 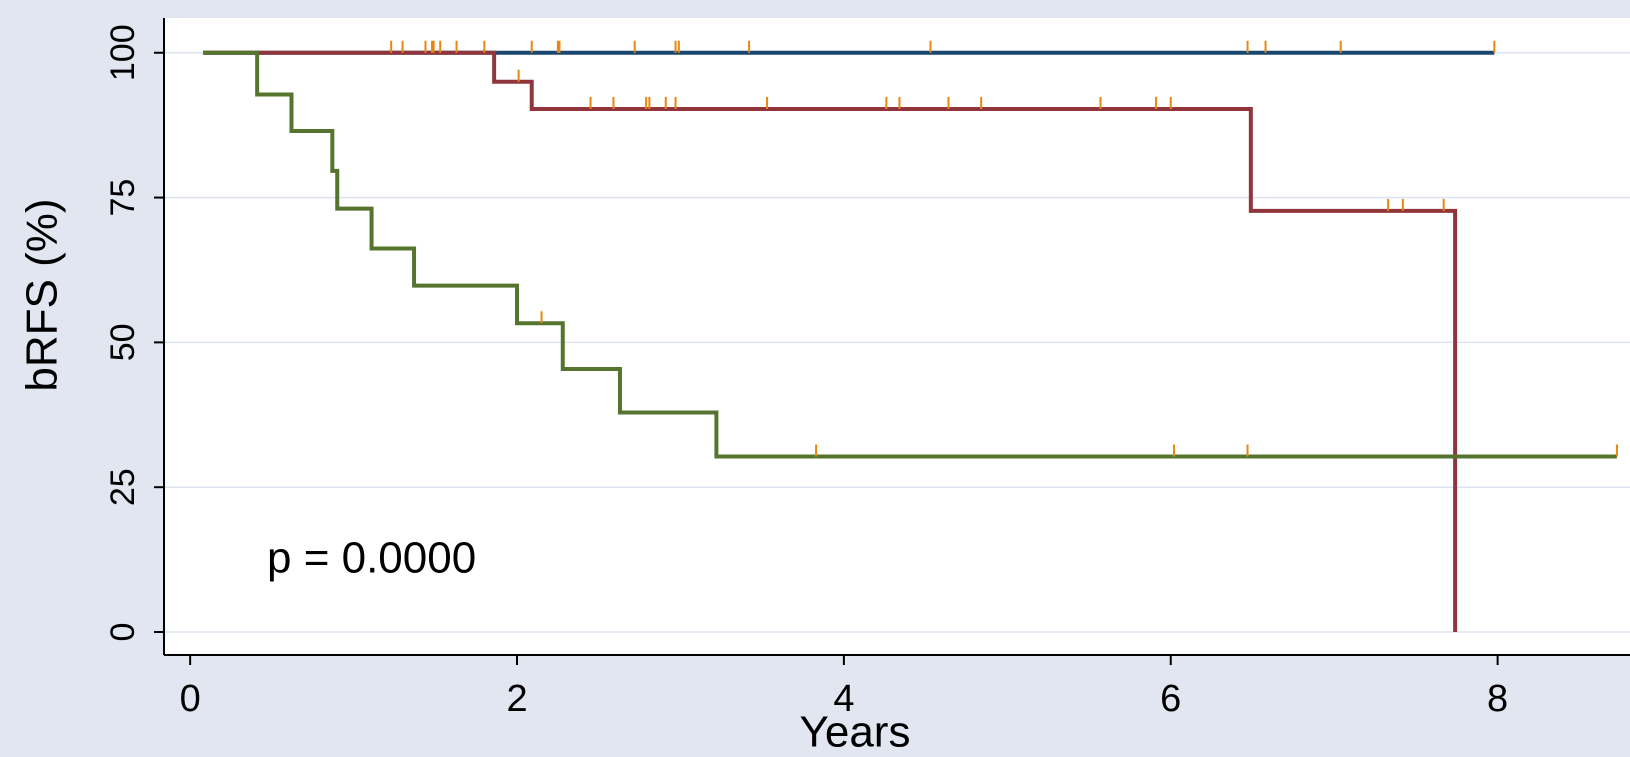 What do you see at coordinates (855, 732) in the screenshot?
I see `x-axis-label: Years` at bounding box center [855, 732].